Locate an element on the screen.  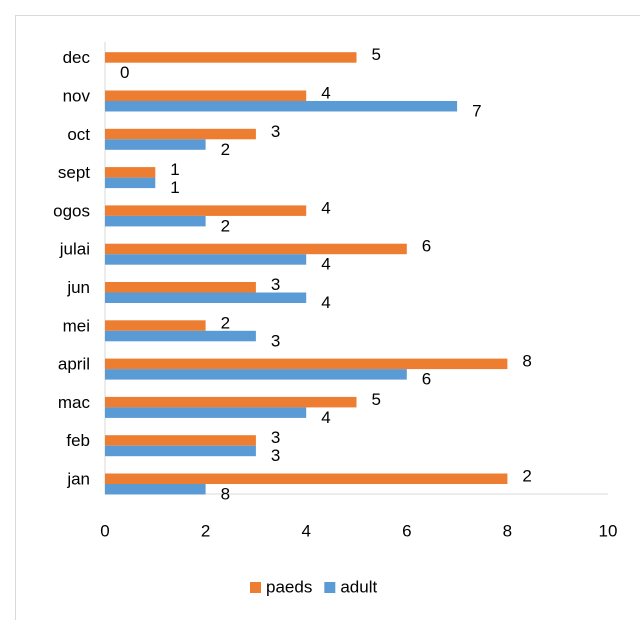
x-tick-label: 4 is located at coordinates (305, 530).